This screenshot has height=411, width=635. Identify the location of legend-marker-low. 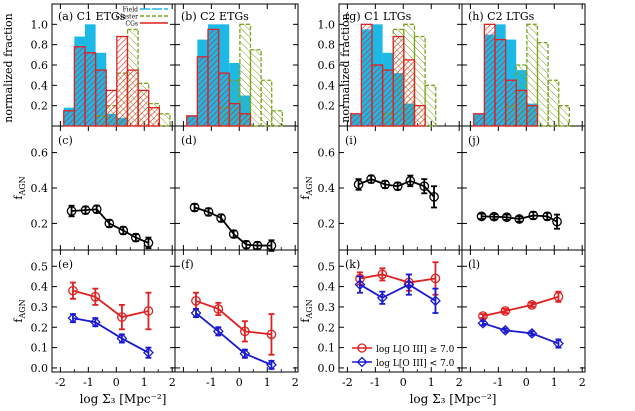
(362, 362).